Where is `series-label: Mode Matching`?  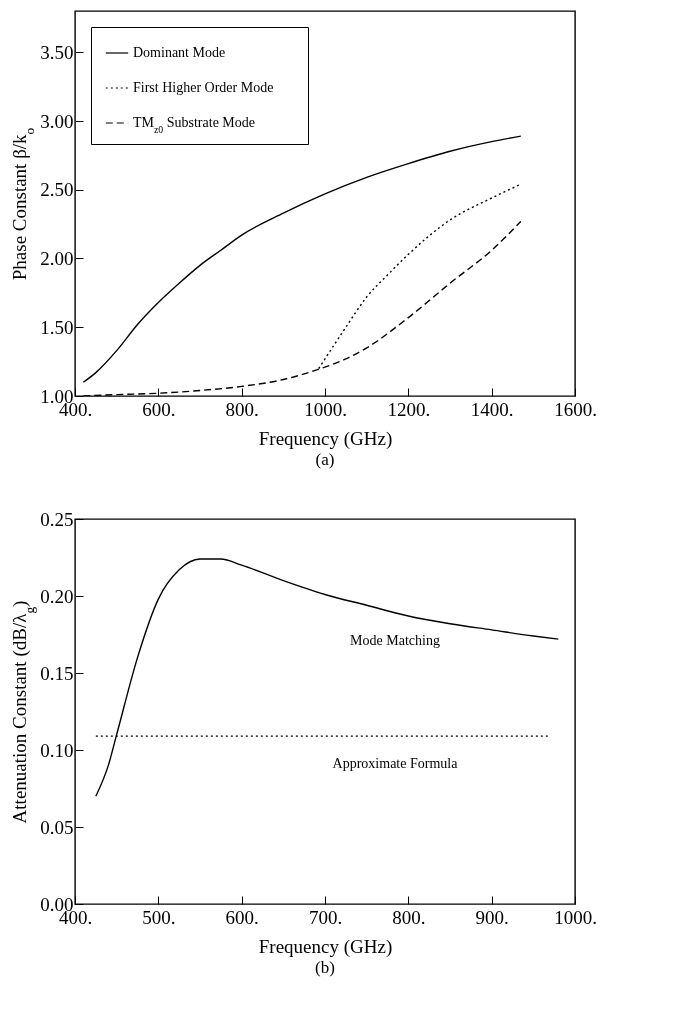 series-label: Mode Matching is located at coordinates (395, 640).